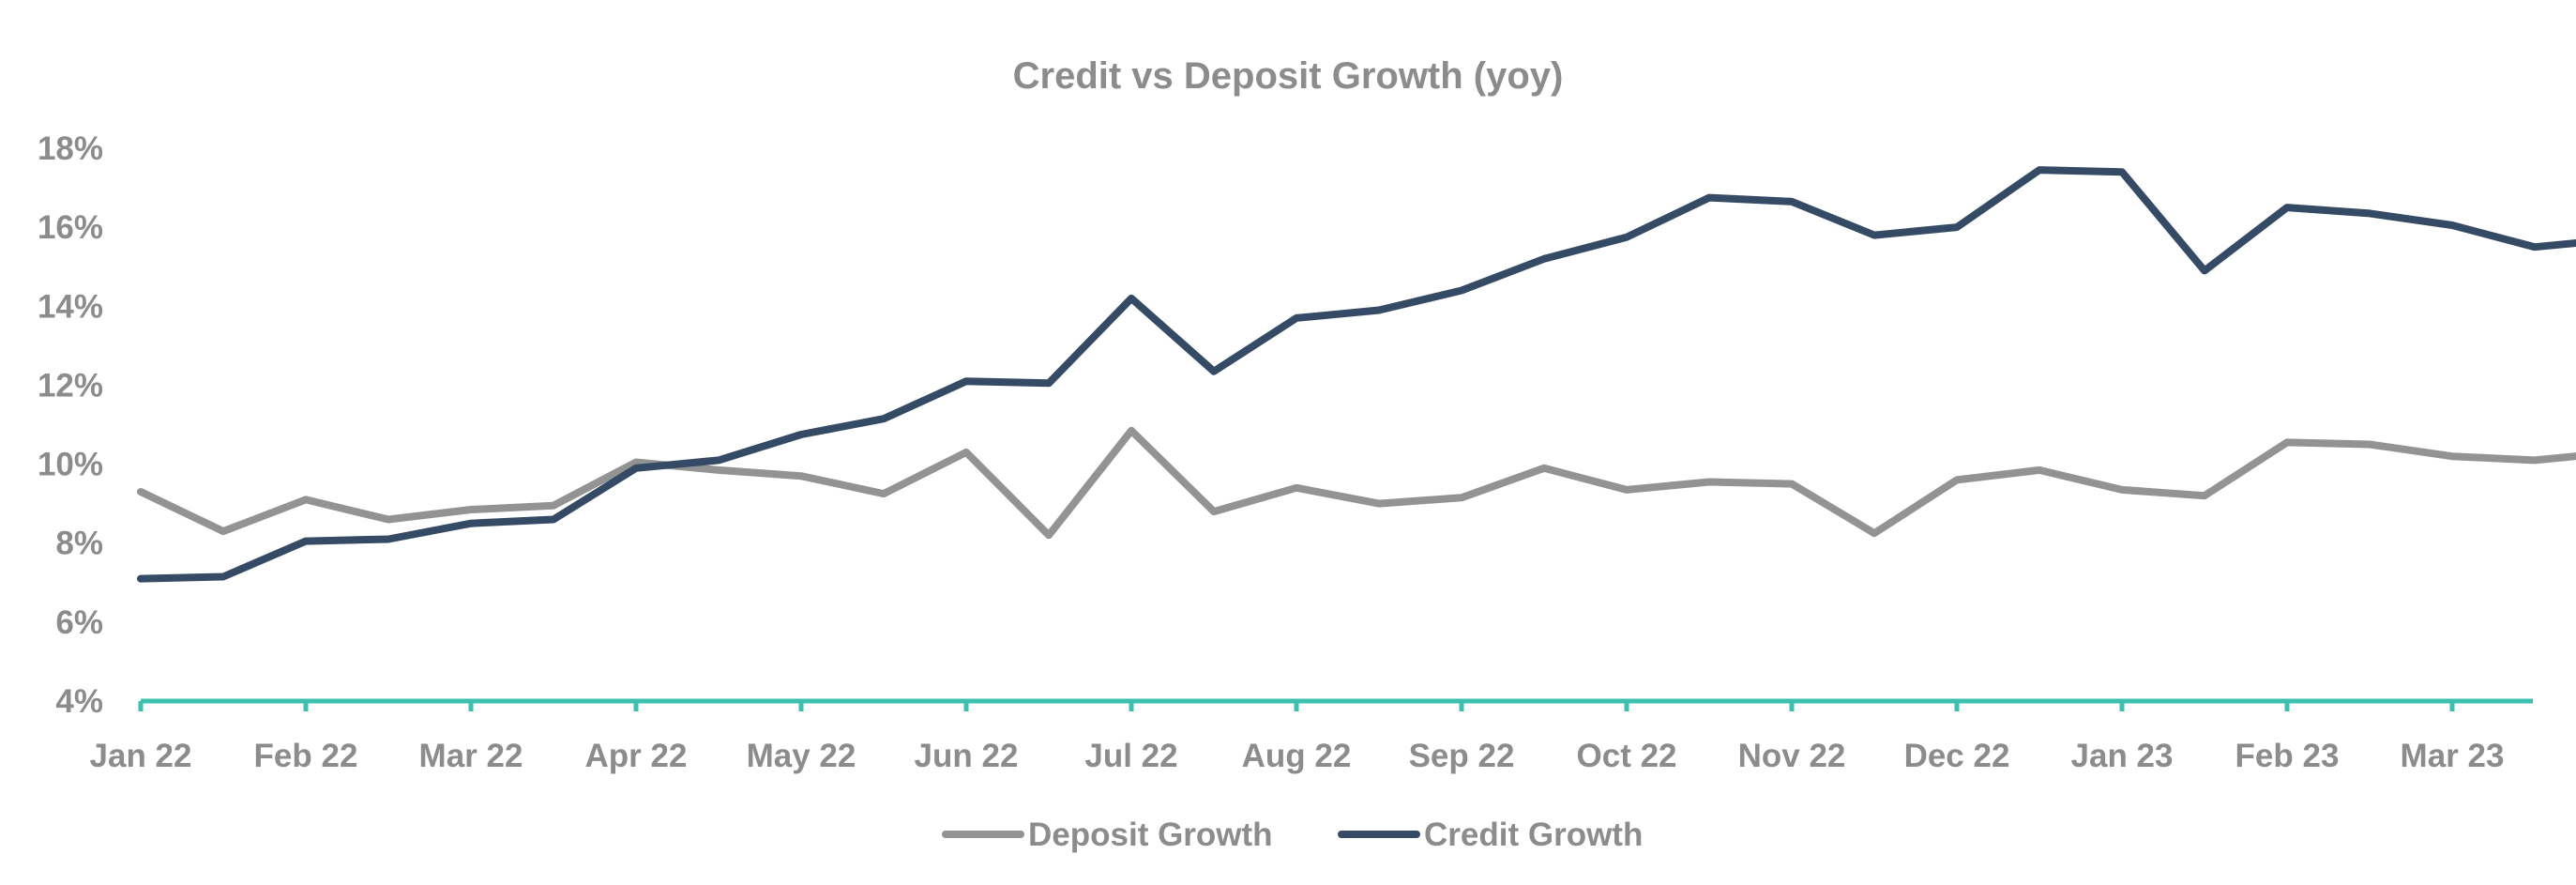  I want to click on x-tick-label: Sep 22, so click(1462, 756).